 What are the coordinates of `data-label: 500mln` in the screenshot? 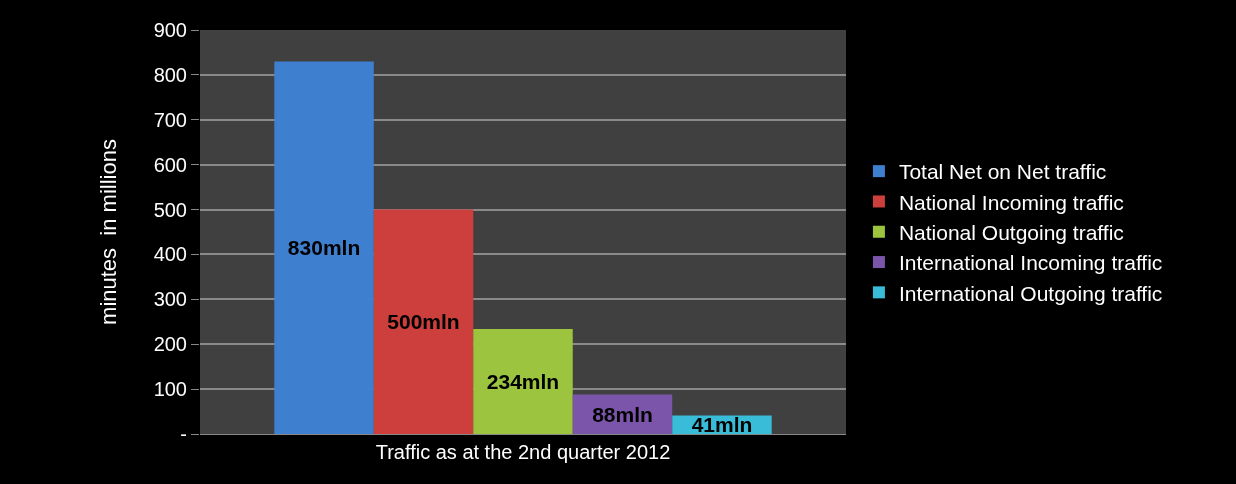 It's located at (423, 322).